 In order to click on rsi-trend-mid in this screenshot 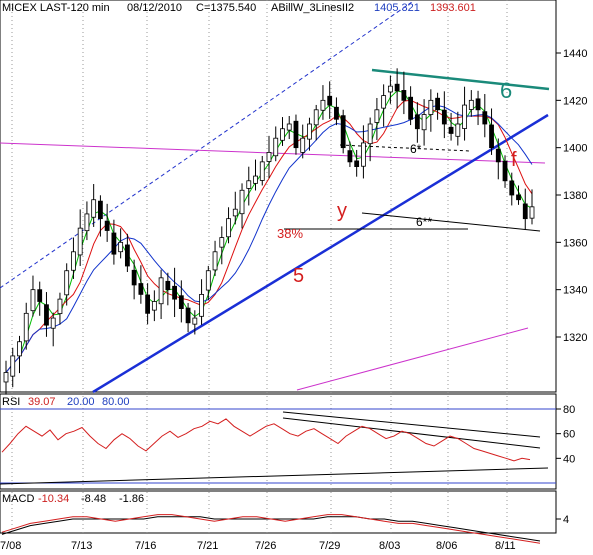, I will do `click(411, 433)`.